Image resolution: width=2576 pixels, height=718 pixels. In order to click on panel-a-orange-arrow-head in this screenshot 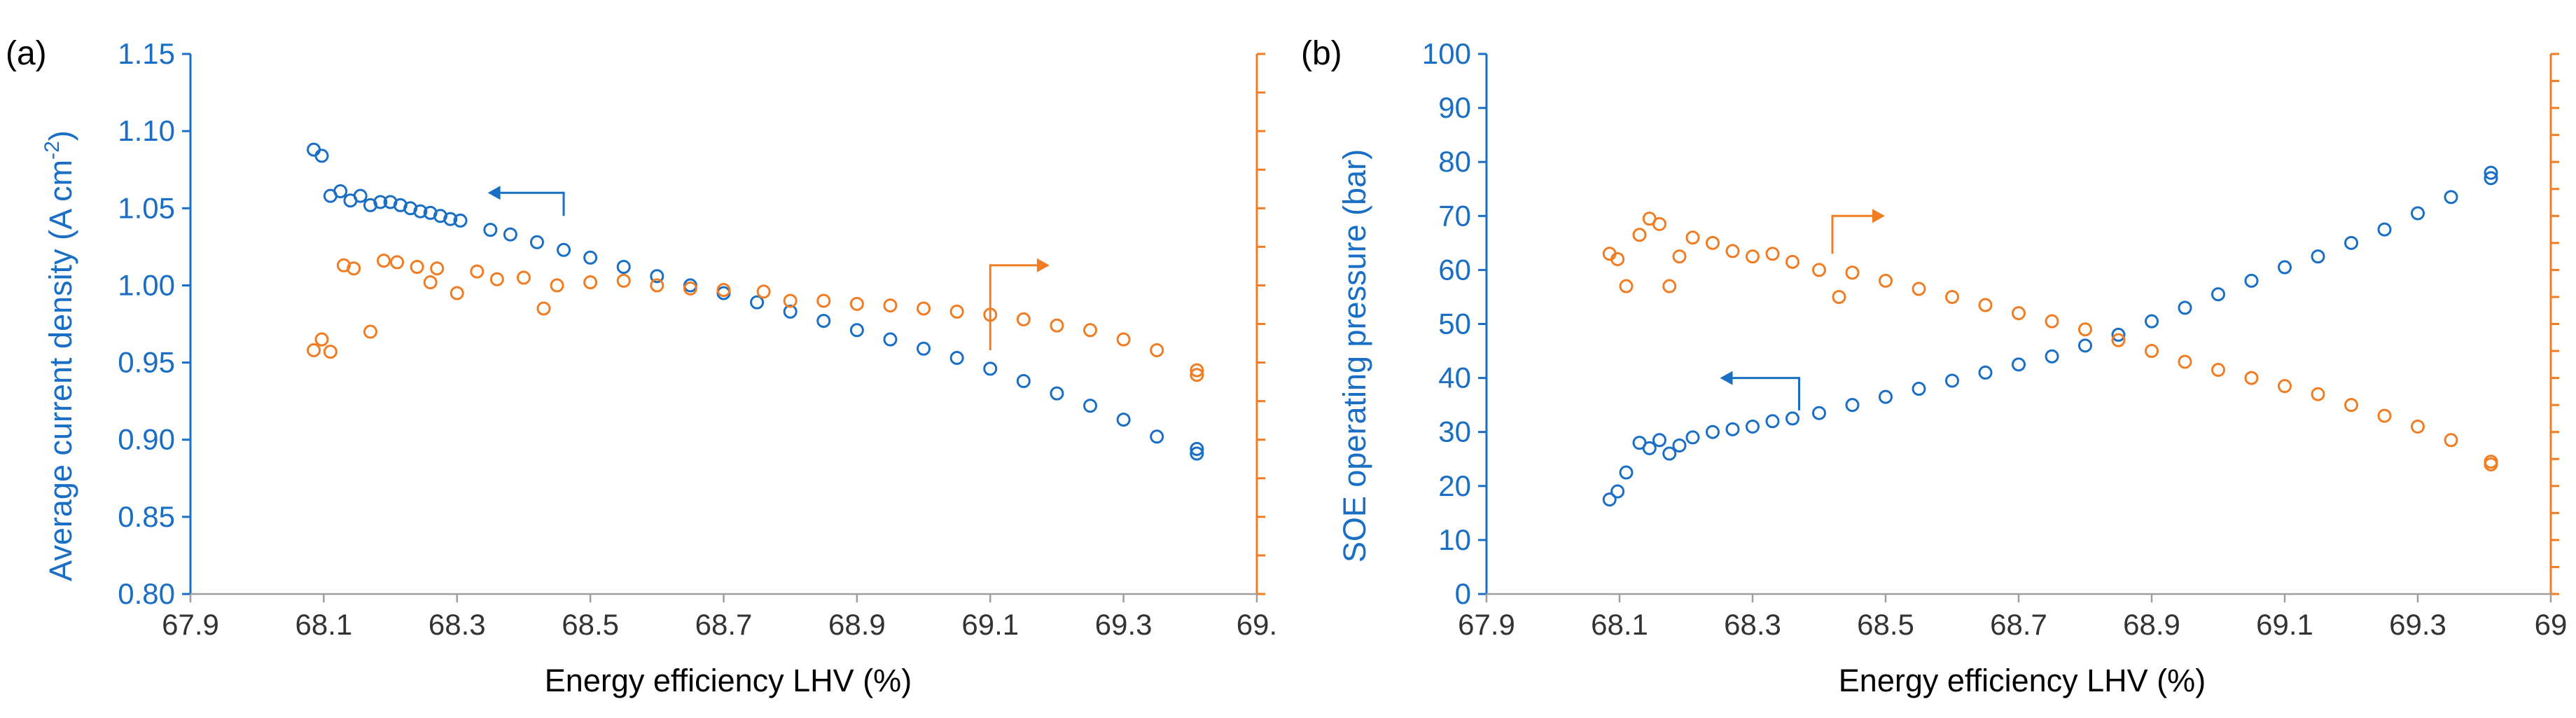, I will do `click(1043, 265)`.